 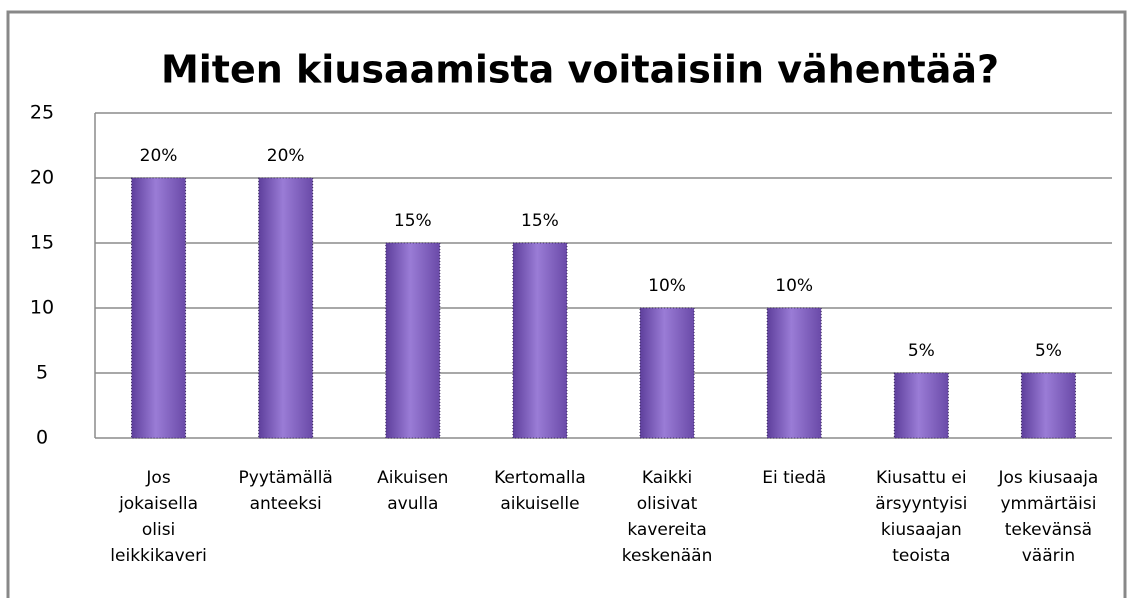 What do you see at coordinates (42, 113) in the screenshot?
I see `y-tick-label: 25` at bounding box center [42, 113].